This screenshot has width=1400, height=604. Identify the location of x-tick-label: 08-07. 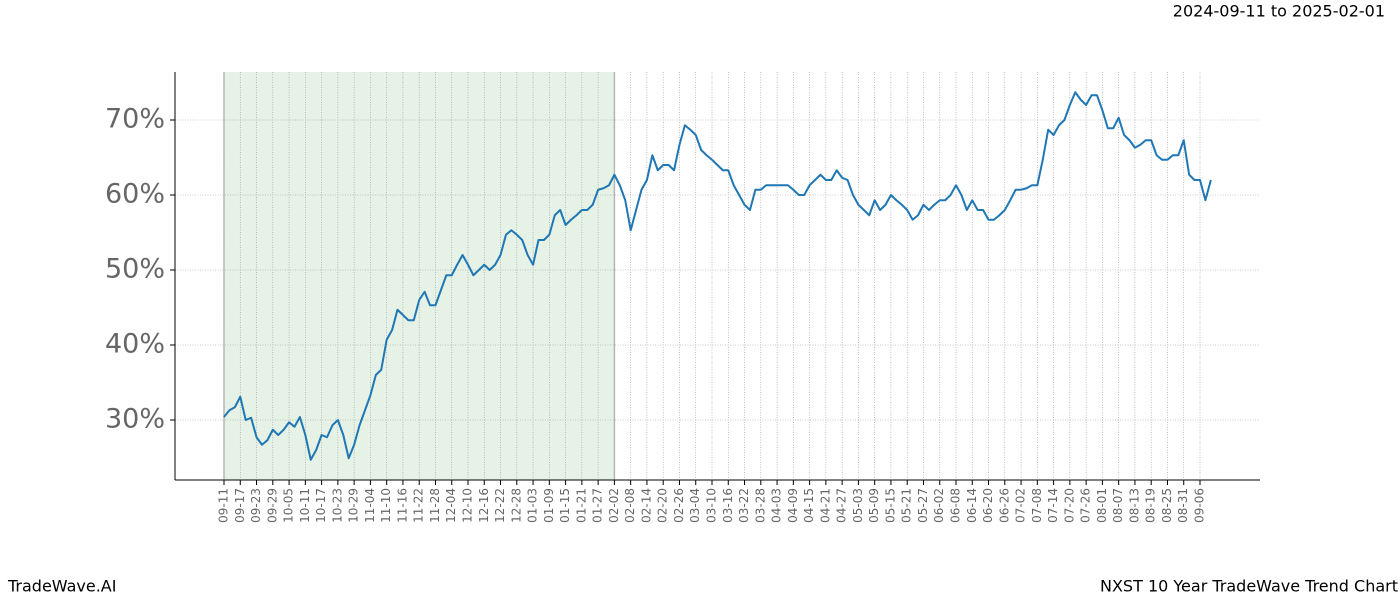
(1118, 505).